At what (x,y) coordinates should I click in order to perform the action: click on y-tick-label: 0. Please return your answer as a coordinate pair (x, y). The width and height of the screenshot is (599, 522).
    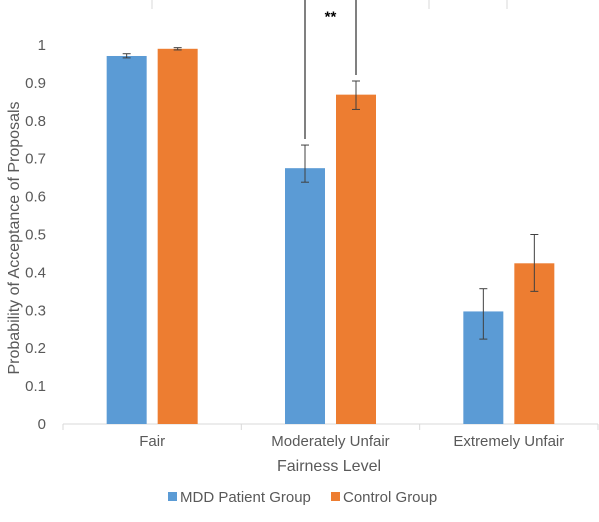
    Looking at the image, I should click on (42, 424).